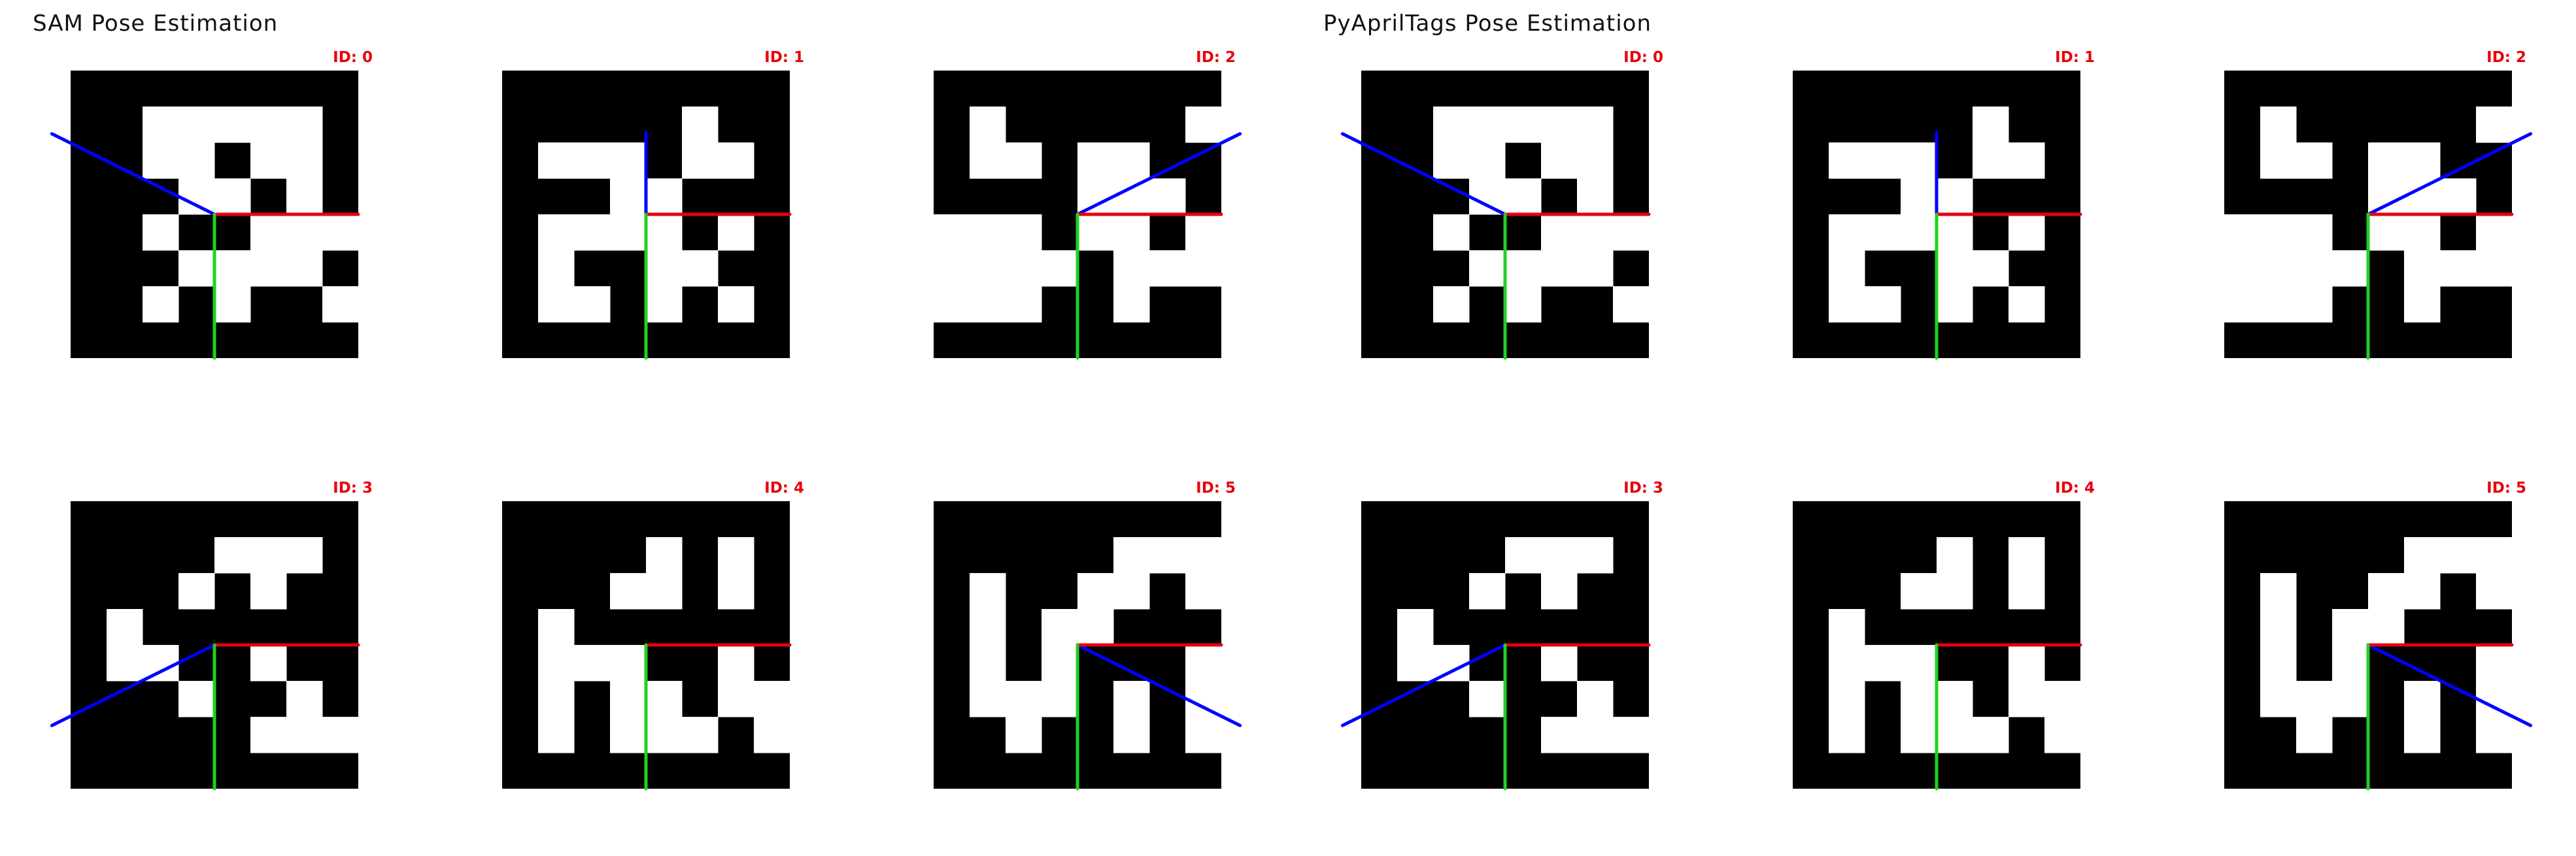 The image size is (2576, 856). I want to click on tag-id-label: ID: 5, so click(2506, 488).